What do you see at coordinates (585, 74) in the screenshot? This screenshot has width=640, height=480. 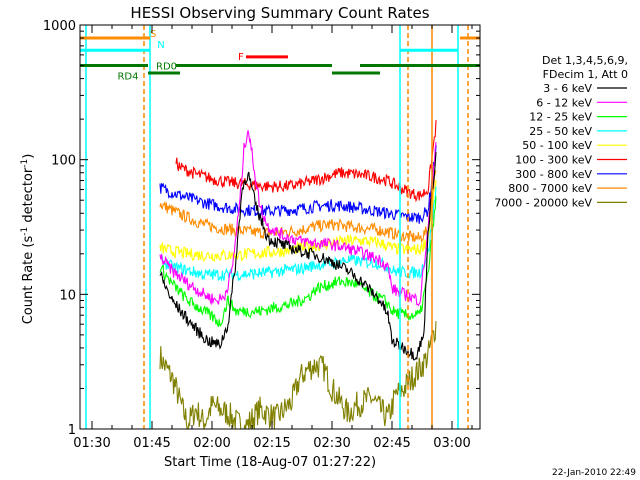 I see `legend-header-decimation: FDecim 1, Att 0` at bounding box center [585, 74].